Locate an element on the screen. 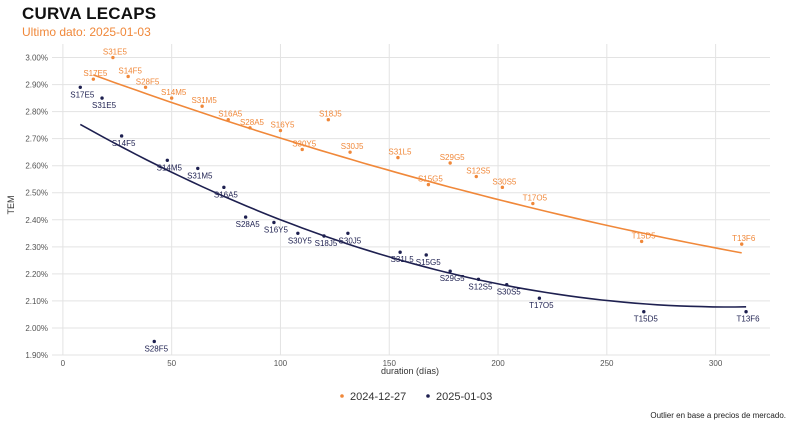 This screenshot has height=428, width=800. y-axis-label: TEM is located at coordinates (11, 205).